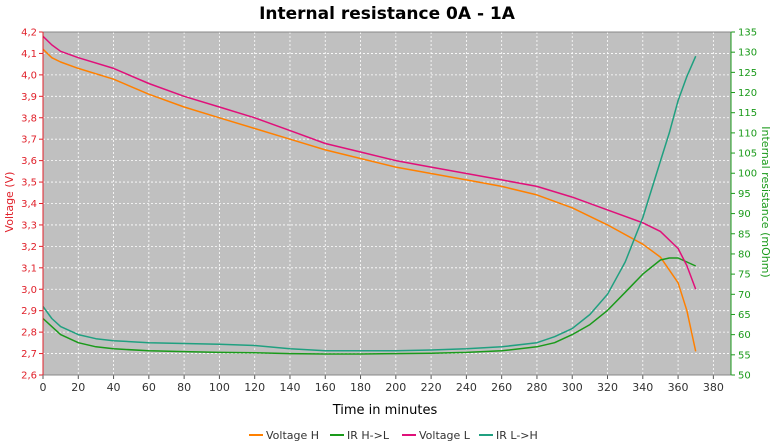  Describe the element at coordinates (744, 335) in the screenshot. I see `y-right-tick-label: 60` at that location.